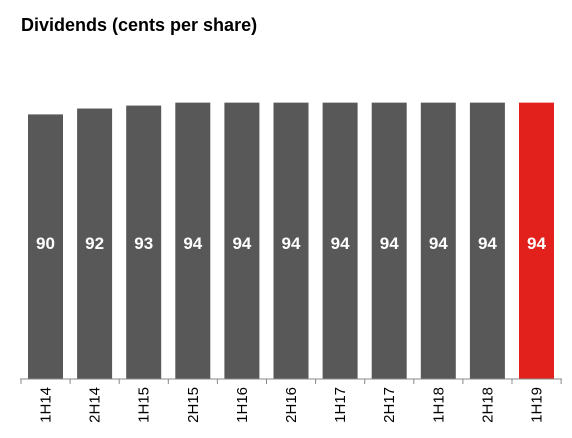  Describe the element at coordinates (487, 405) in the screenshot. I see `x-tick-label-2H18: 2H18` at that location.